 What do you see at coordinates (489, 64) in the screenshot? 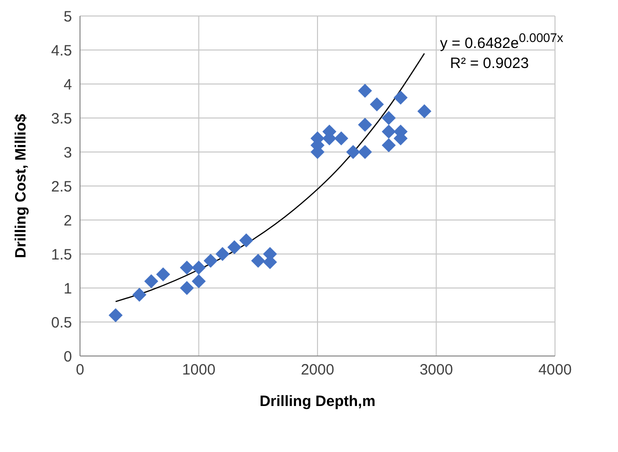
I see `annotation: R² = 0.9023` at bounding box center [489, 64].